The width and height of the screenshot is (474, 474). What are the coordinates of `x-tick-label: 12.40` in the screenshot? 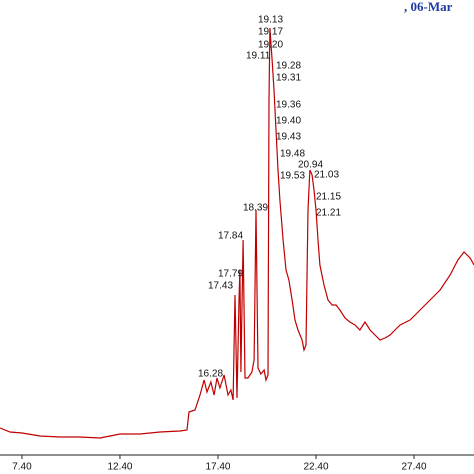 It's located at (119, 467).